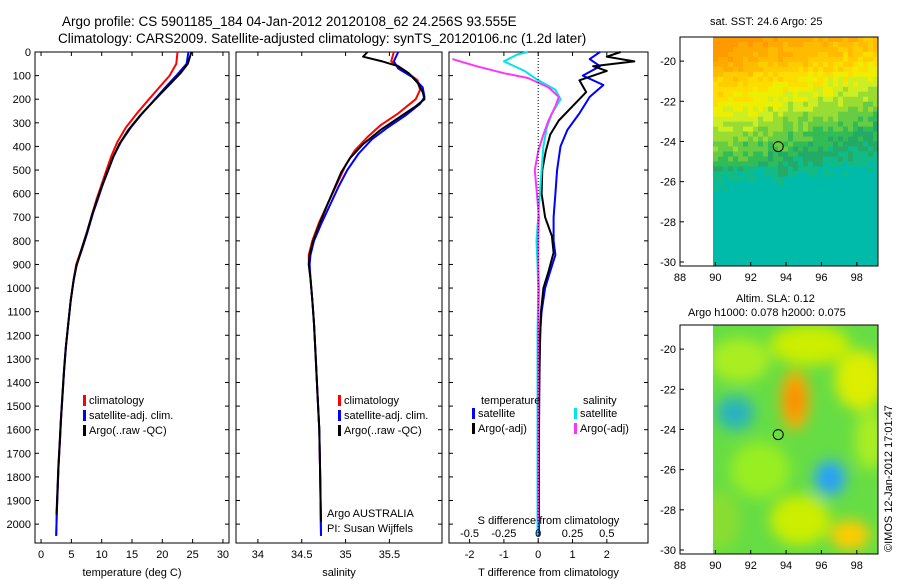  I want to click on x-axis-label: temperature (deg C), so click(131, 573).